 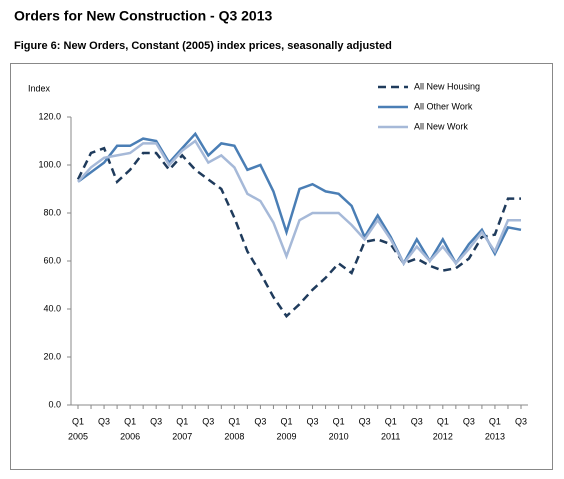 What do you see at coordinates (52, 212) in the screenshot?
I see `y-tick-label: 80.0` at bounding box center [52, 212].